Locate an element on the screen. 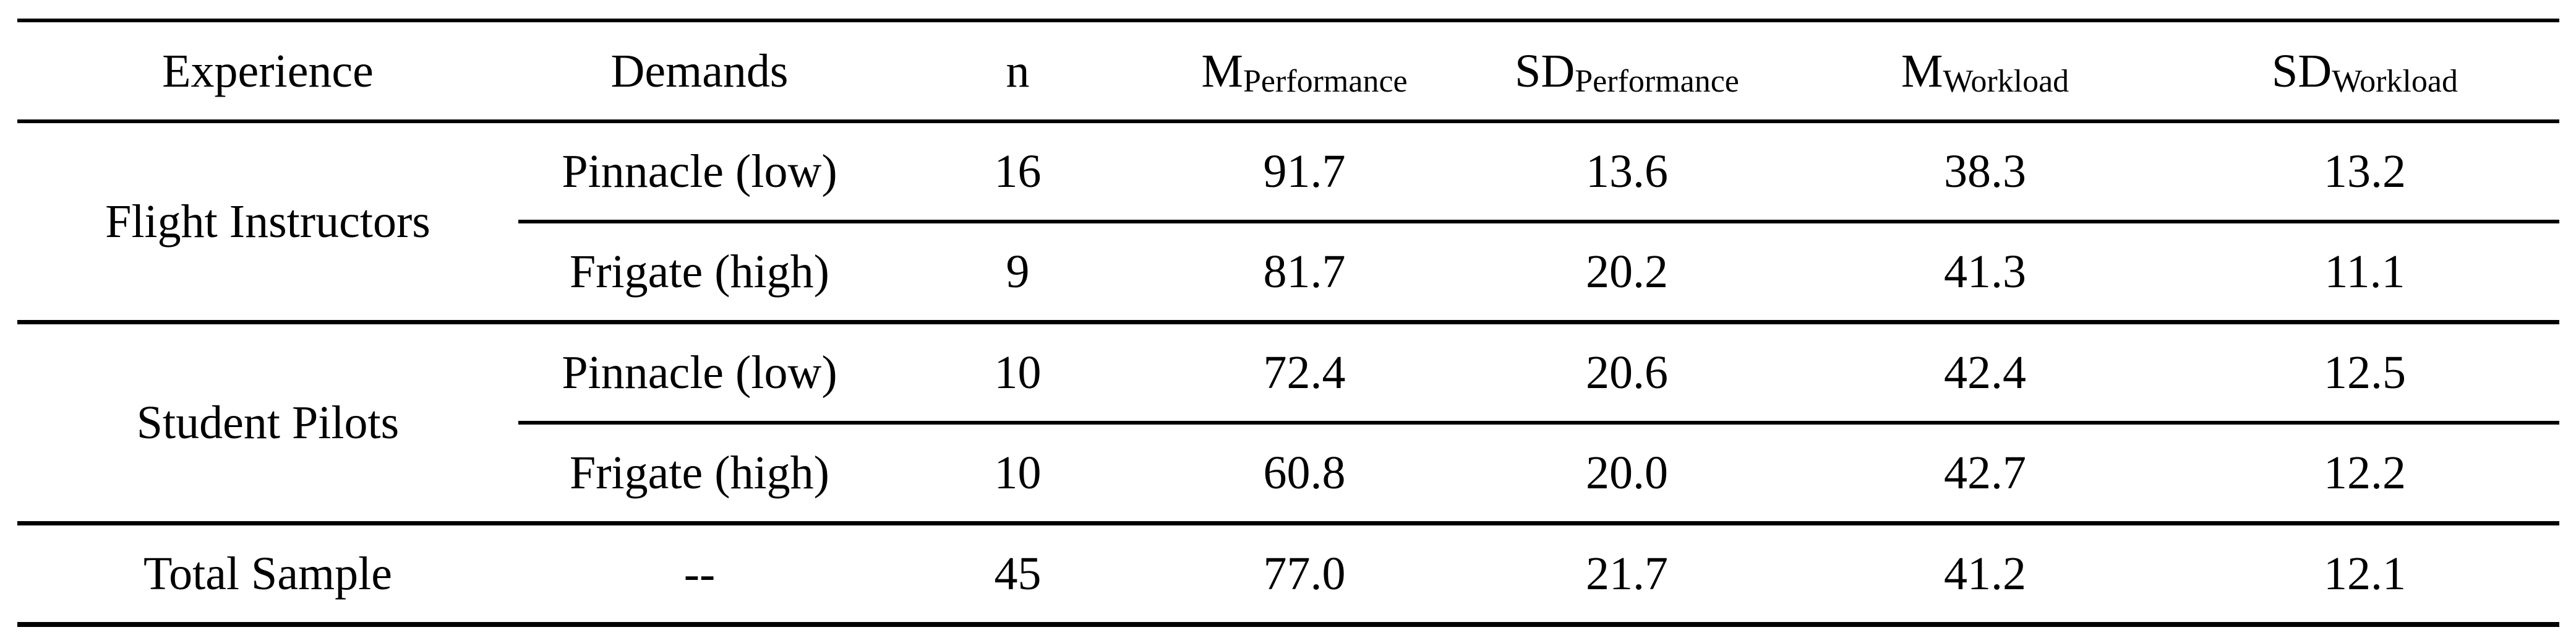 The height and width of the screenshot is (635, 2576). cell-m-performance: 77.0 is located at coordinates (1305, 574).